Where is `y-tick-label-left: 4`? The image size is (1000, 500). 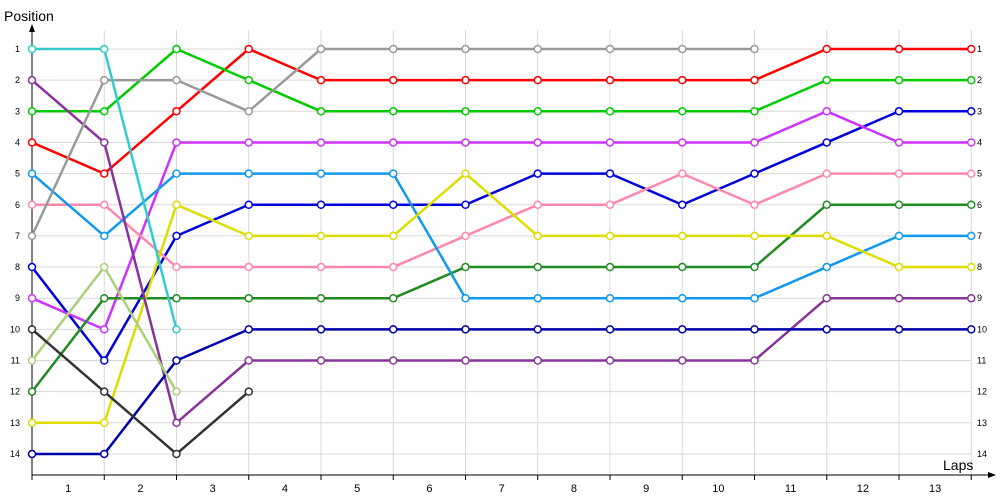 y-tick-label-left: 4 is located at coordinates (17, 142).